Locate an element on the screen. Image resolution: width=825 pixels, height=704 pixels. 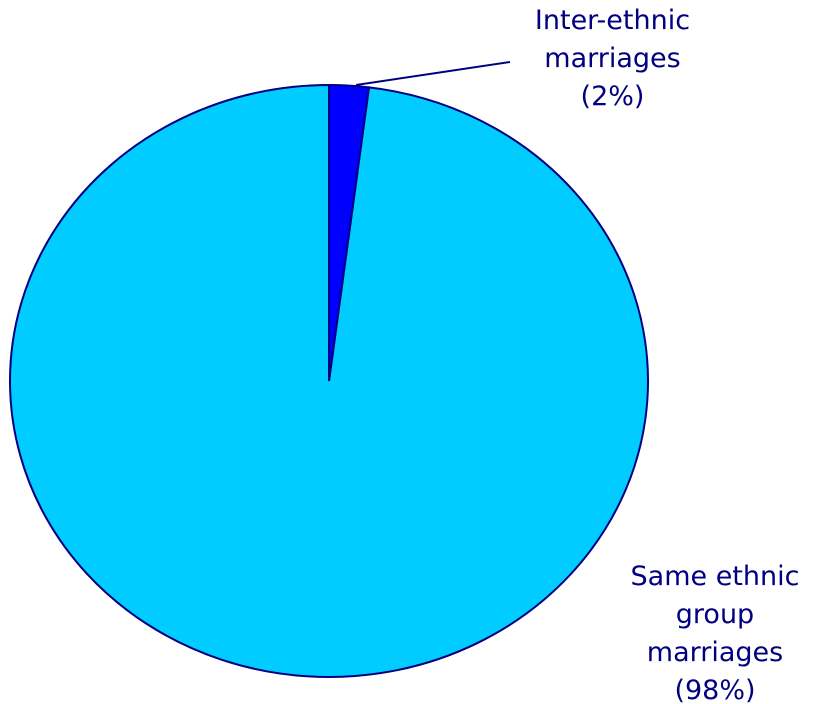
category-label: Inter-ethnic marriages is located at coordinates (612, 39).